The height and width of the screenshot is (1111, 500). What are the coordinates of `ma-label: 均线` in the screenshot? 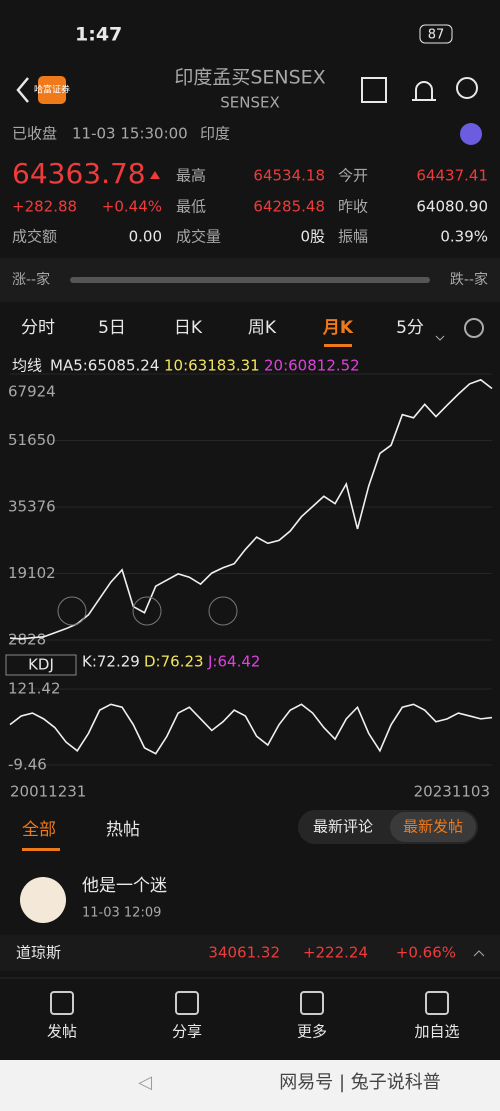 It's located at (27, 366).